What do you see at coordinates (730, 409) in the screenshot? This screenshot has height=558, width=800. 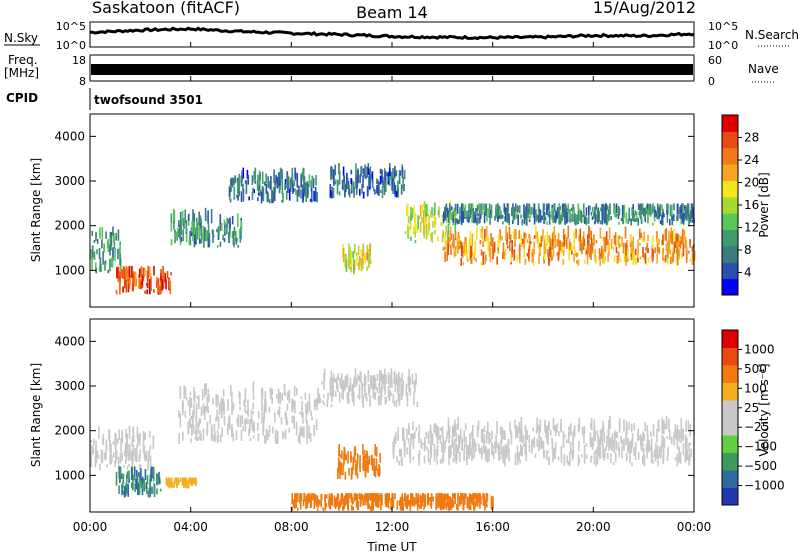 I see `velocity-colorbar-swatch` at bounding box center [730, 409].